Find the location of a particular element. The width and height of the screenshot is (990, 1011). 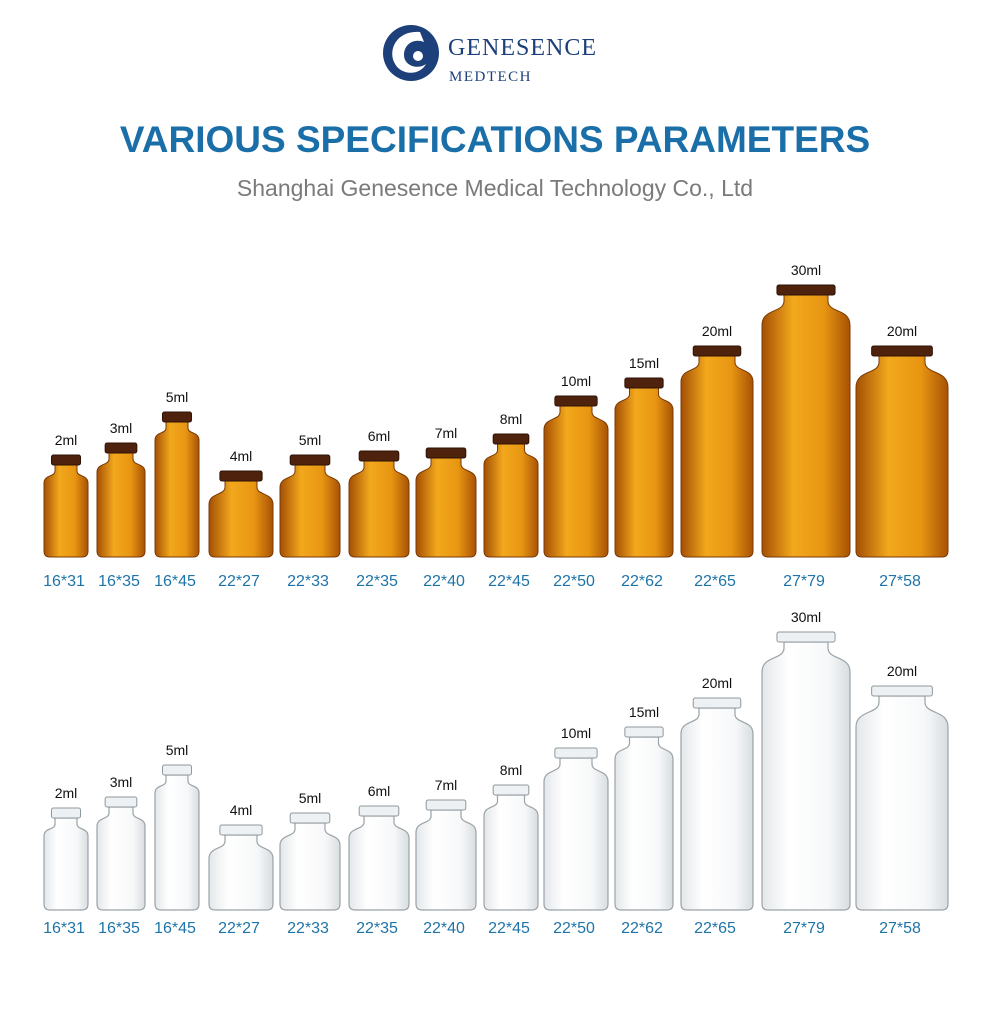

title: VARIOUS SPECIFICATIONS PARAMETERS is located at coordinates (495, 139).